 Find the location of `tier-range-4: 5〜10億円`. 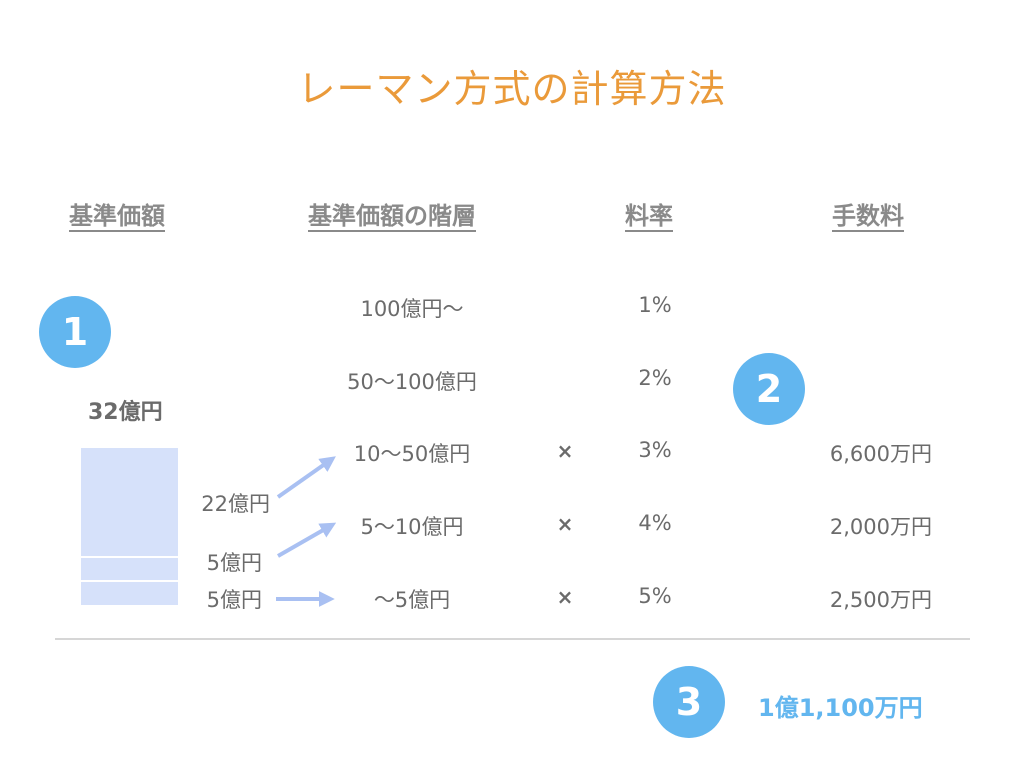

tier-range-4: 5〜10億円 is located at coordinates (412, 527).